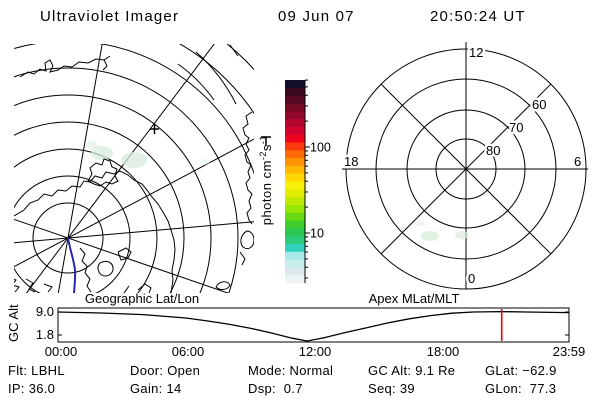  What do you see at coordinates (36, 370) in the screenshot?
I see `status-flt: Flt: LBHL` at bounding box center [36, 370].